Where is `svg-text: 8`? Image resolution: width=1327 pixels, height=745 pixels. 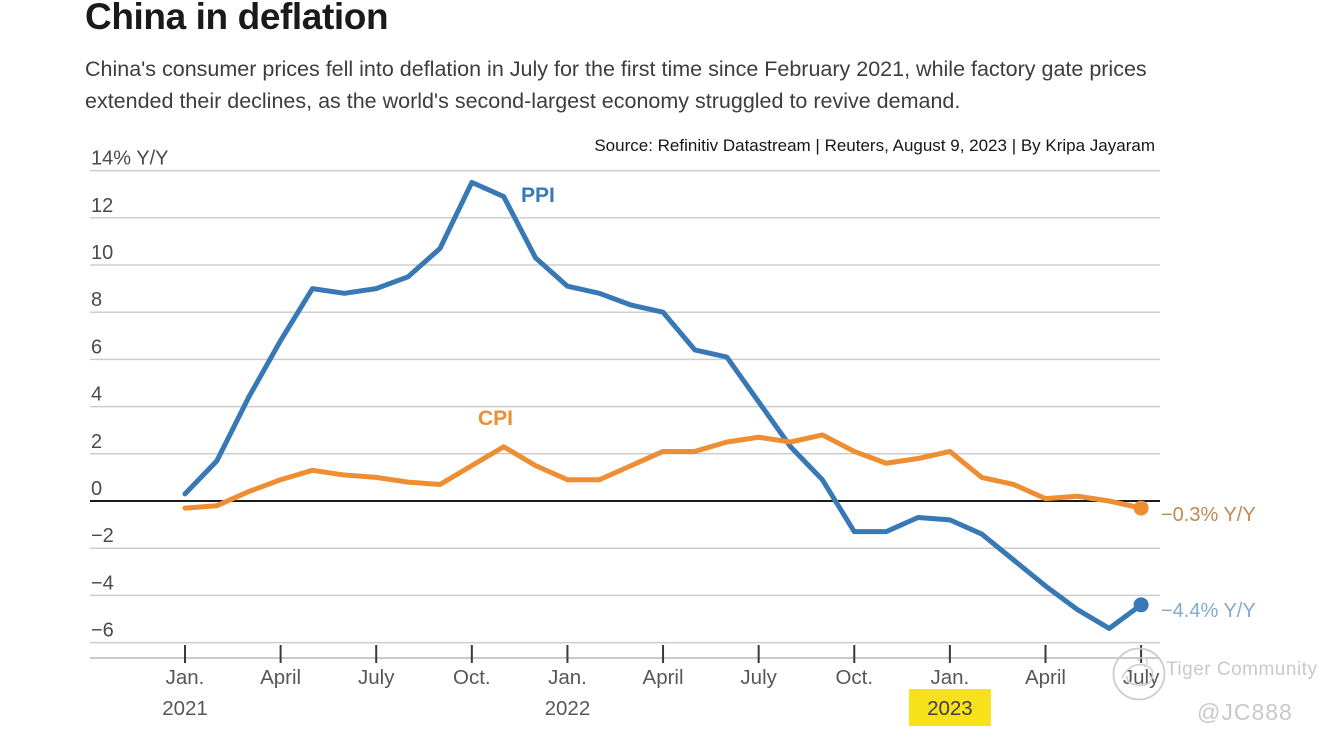 svg-text: 8 is located at coordinates (96, 300).